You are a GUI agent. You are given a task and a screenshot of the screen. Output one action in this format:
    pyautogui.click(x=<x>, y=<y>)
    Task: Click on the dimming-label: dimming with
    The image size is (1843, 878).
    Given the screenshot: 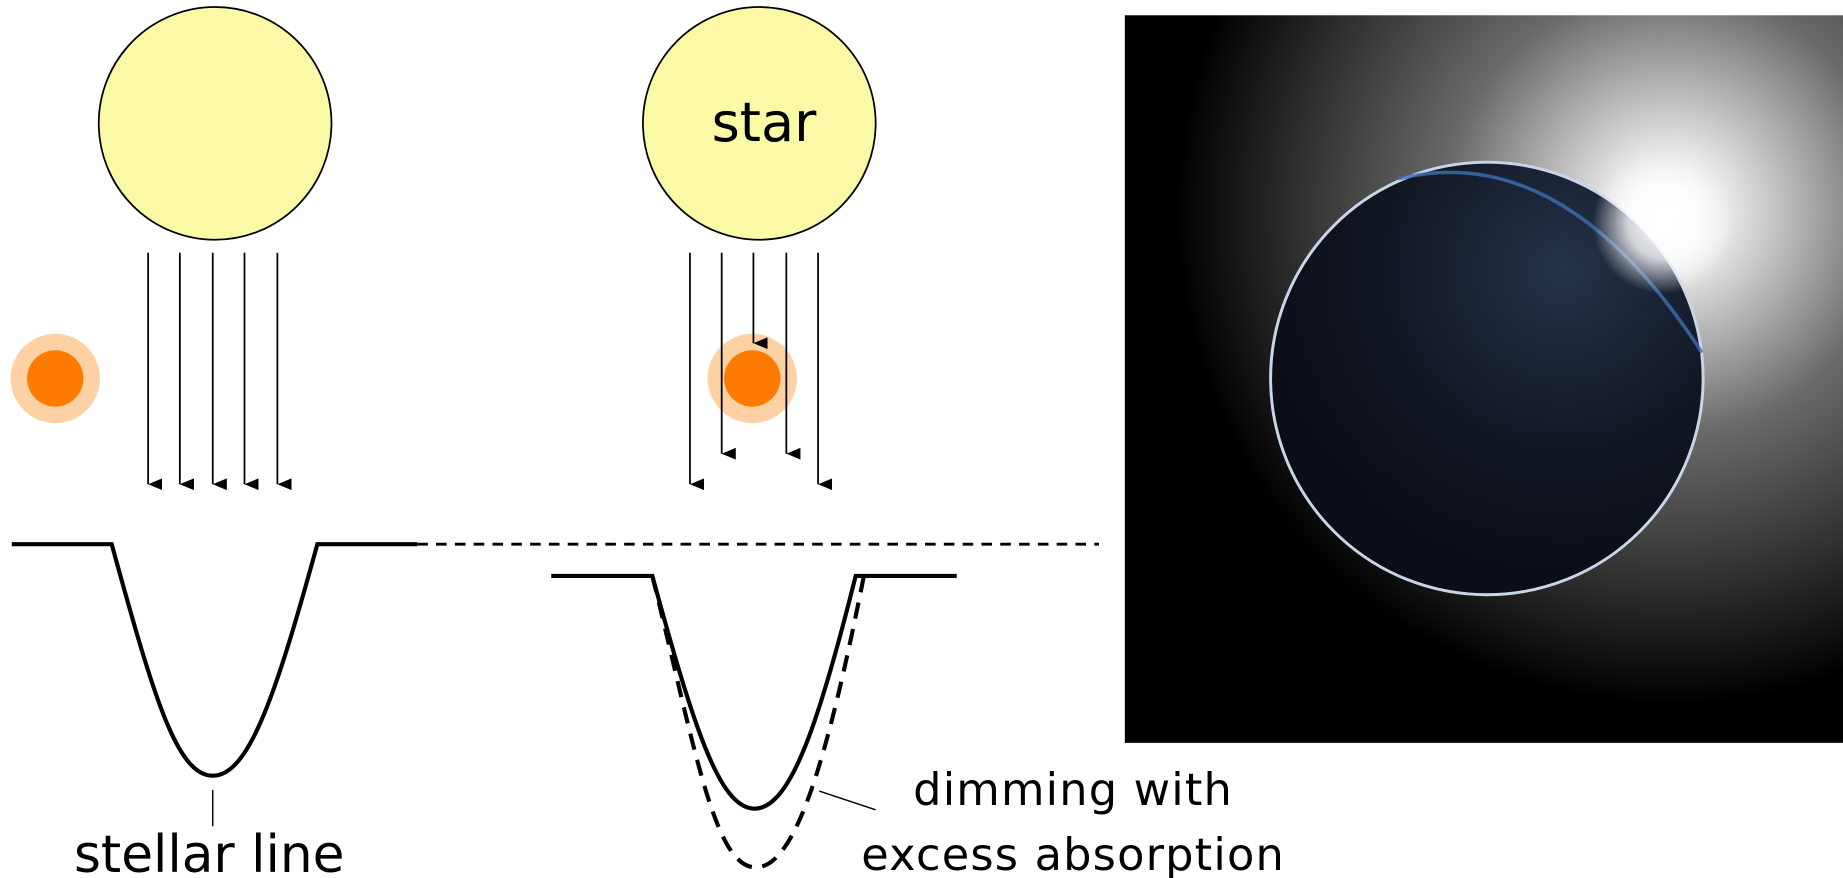 What is the action you would take?
    pyautogui.click(x=1073, y=790)
    